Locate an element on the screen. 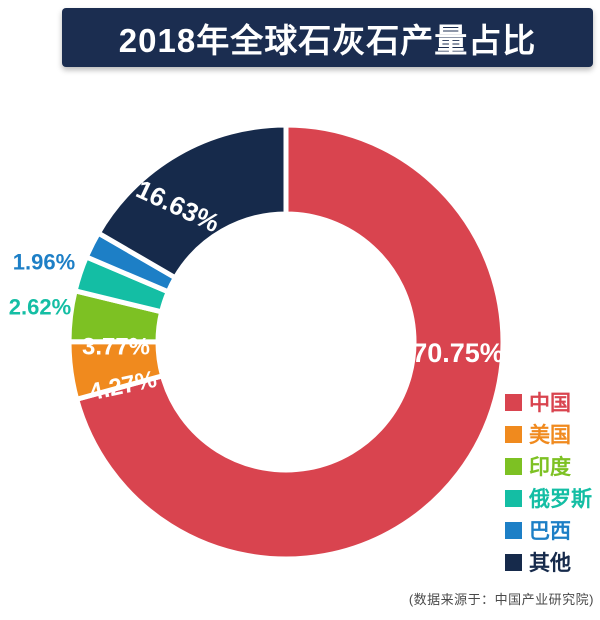 The image size is (600, 620). legend-label: 美国 is located at coordinates (550, 435).